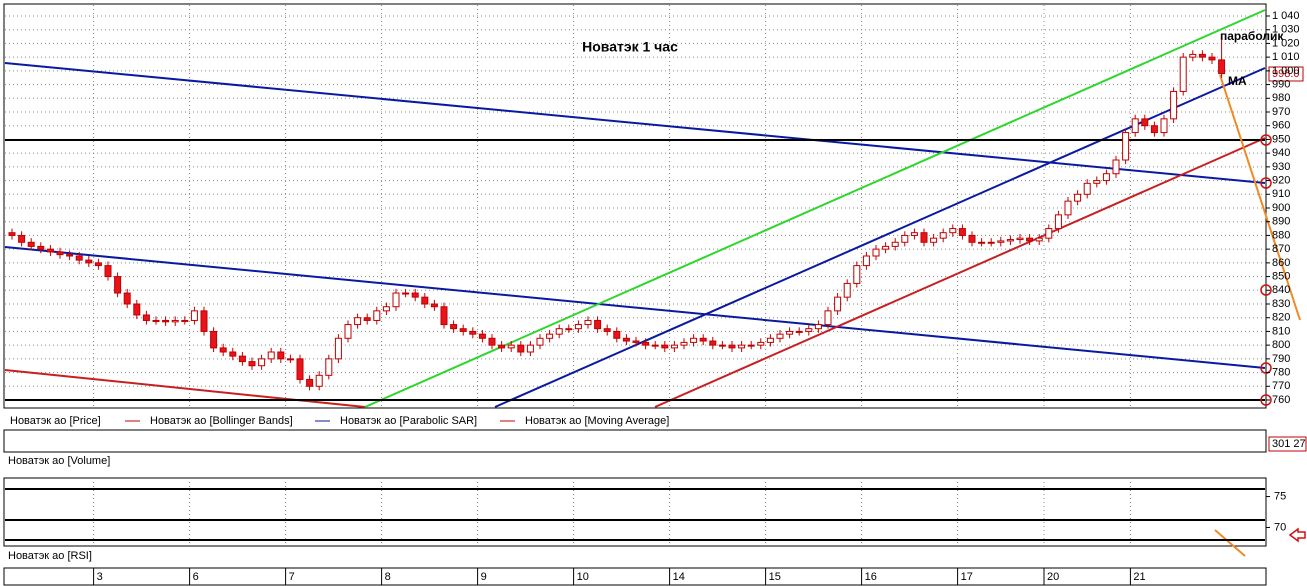  Describe the element at coordinates (221, 421) in the screenshot. I see `legend-label: Новатэк ао [Bollinger Bands]` at that location.